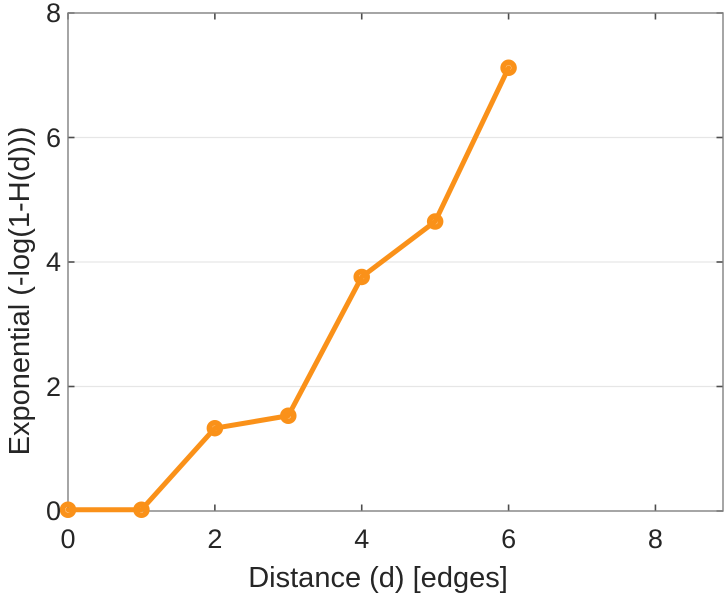  Describe the element at coordinates (53, 14) in the screenshot. I see `y-tick-label: 8` at that location.